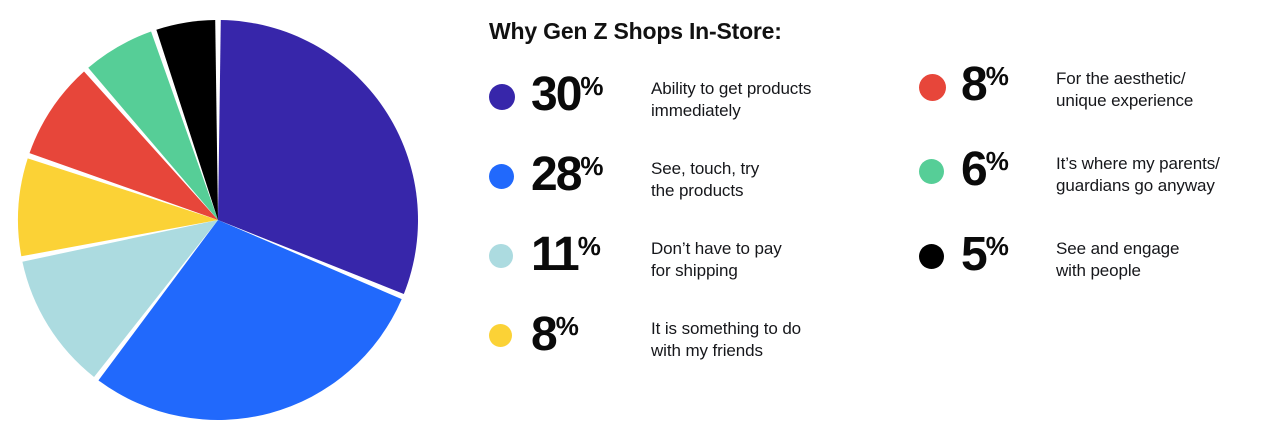  What do you see at coordinates (974, 169) in the screenshot?
I see `legend-percent-number: 6` at bounding box center [974, 169].